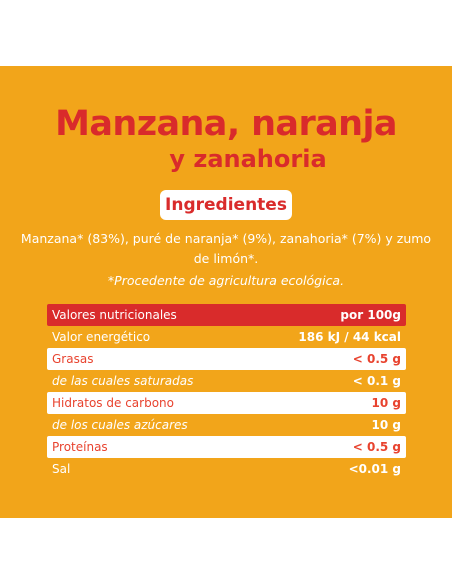 Image resolution: width=452 pixels, height=584 pixels. I want to click on table-row: Grasas < 0.5 g, so click(226, 359).